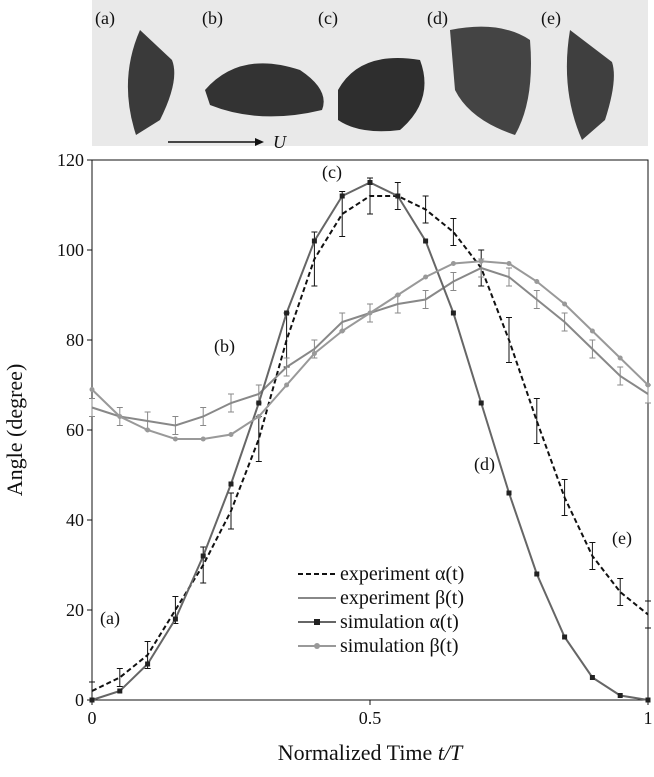 The width and height of the screenshot is (654, 777). I want to click on leaf-e, so click(590, 85).